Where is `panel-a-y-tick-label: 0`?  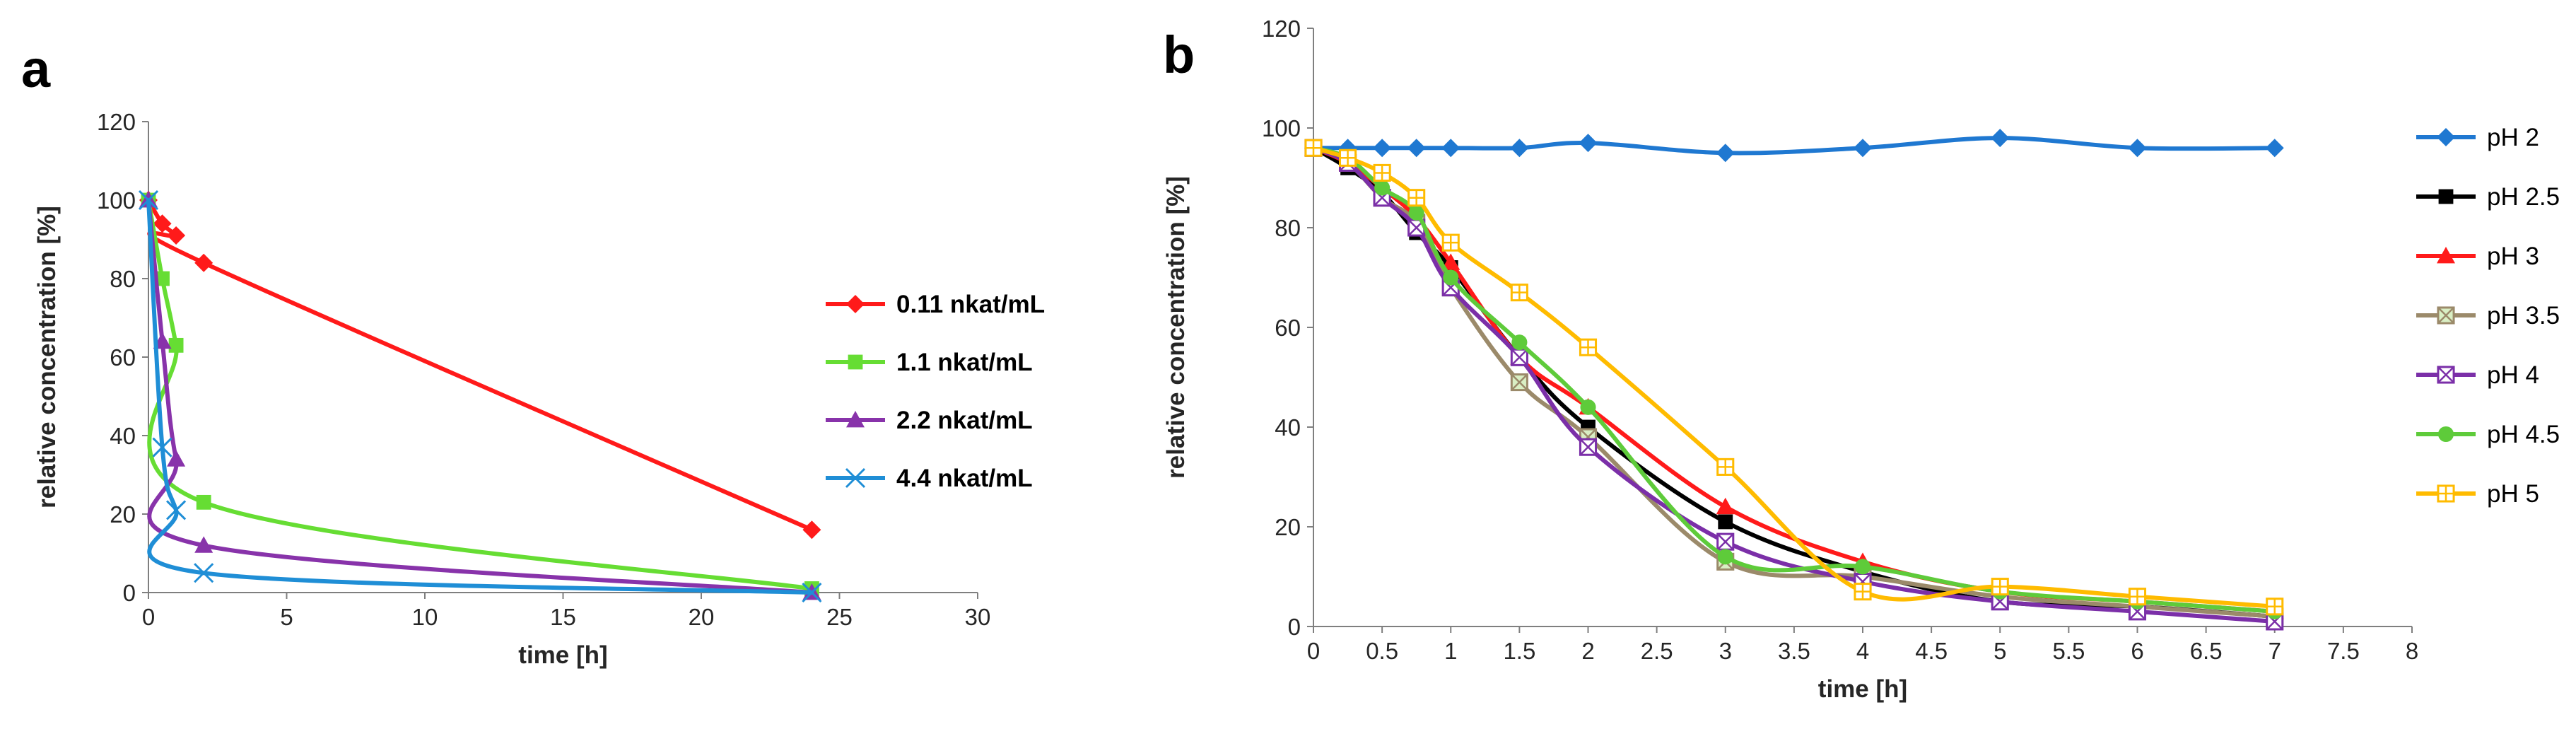
panel-a-y-tick-label: 0 is located at coordinates (129, 593).